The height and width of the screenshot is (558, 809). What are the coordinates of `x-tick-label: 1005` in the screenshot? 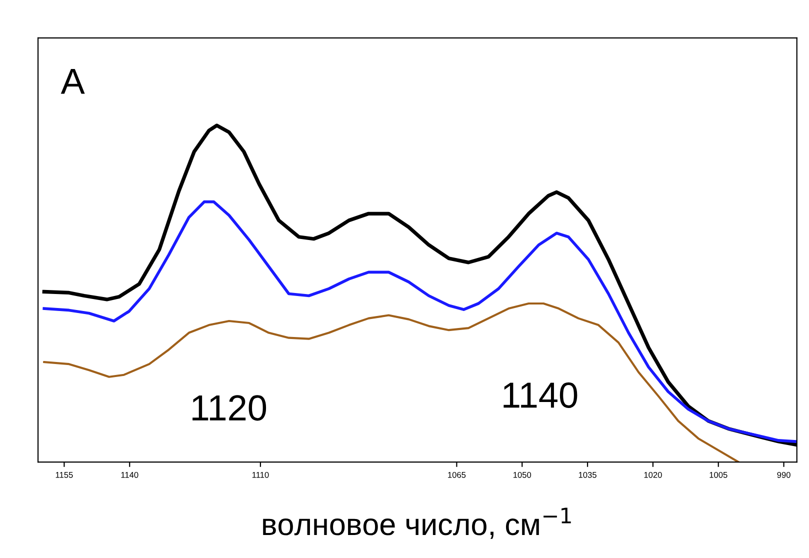 It's located at (719, 475).